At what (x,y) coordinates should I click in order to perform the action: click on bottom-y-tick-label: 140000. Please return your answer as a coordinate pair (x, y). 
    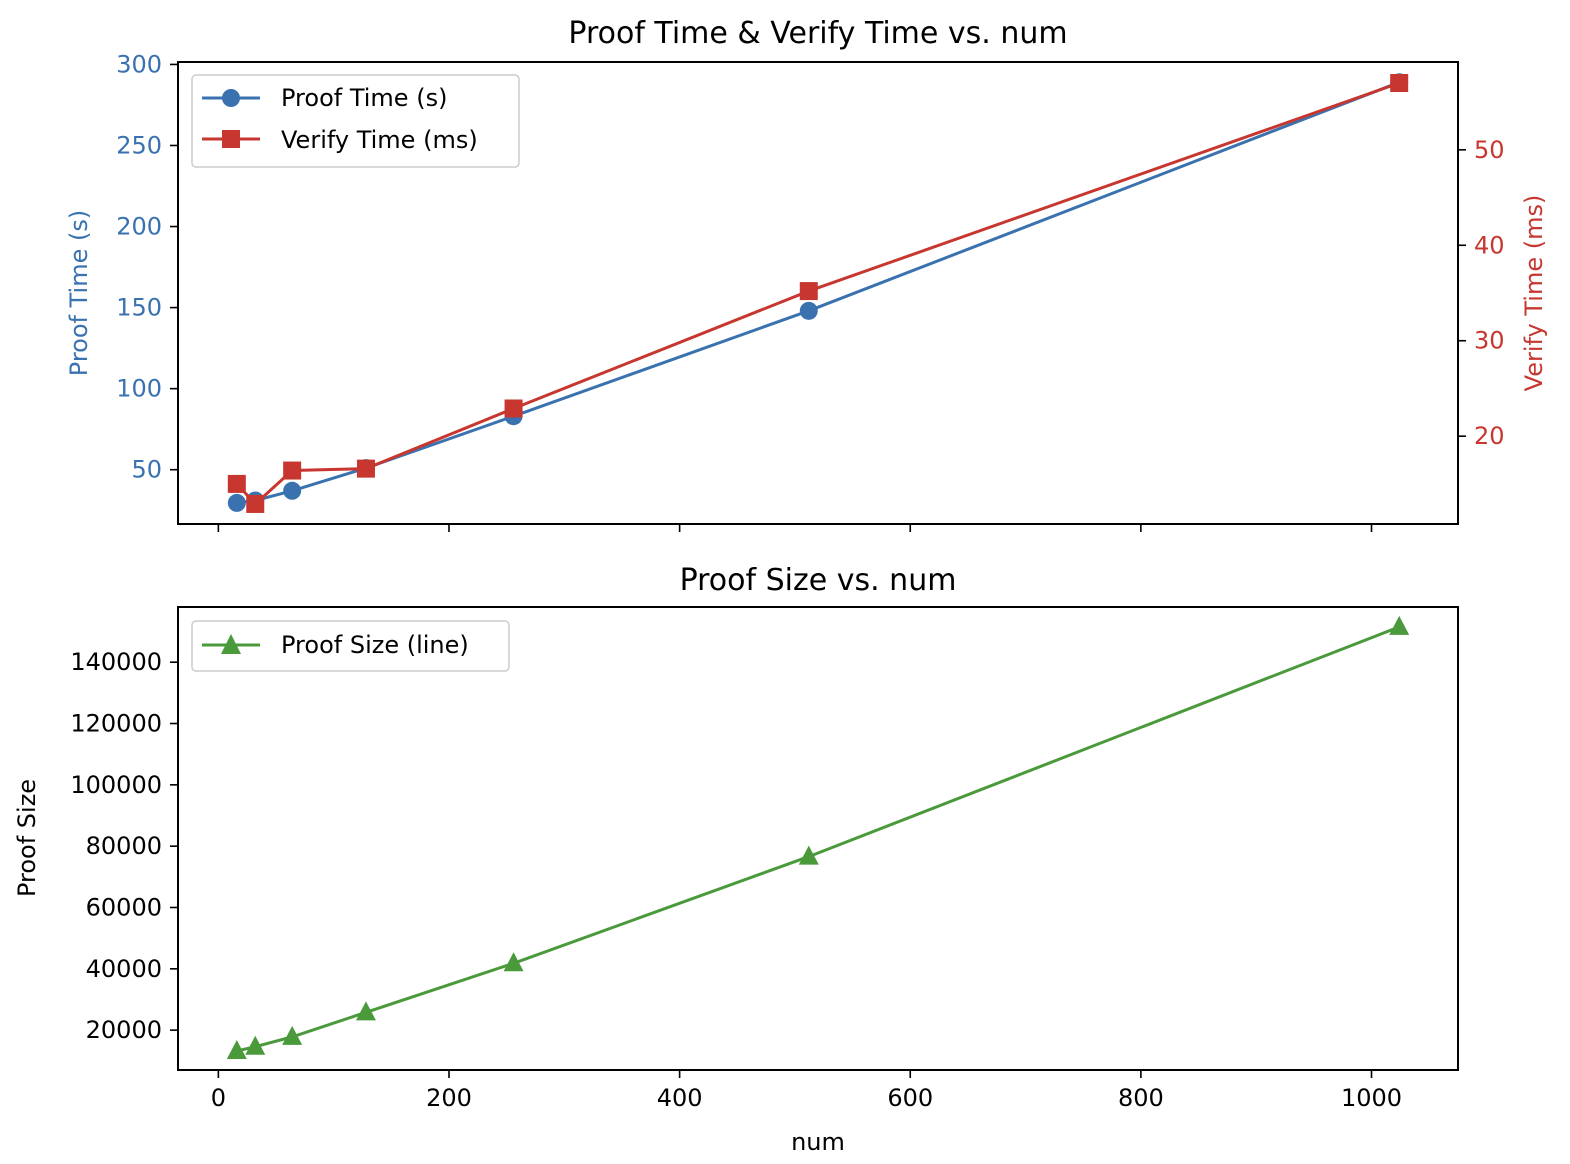
    Looking at the image, I should click on (116, 662).